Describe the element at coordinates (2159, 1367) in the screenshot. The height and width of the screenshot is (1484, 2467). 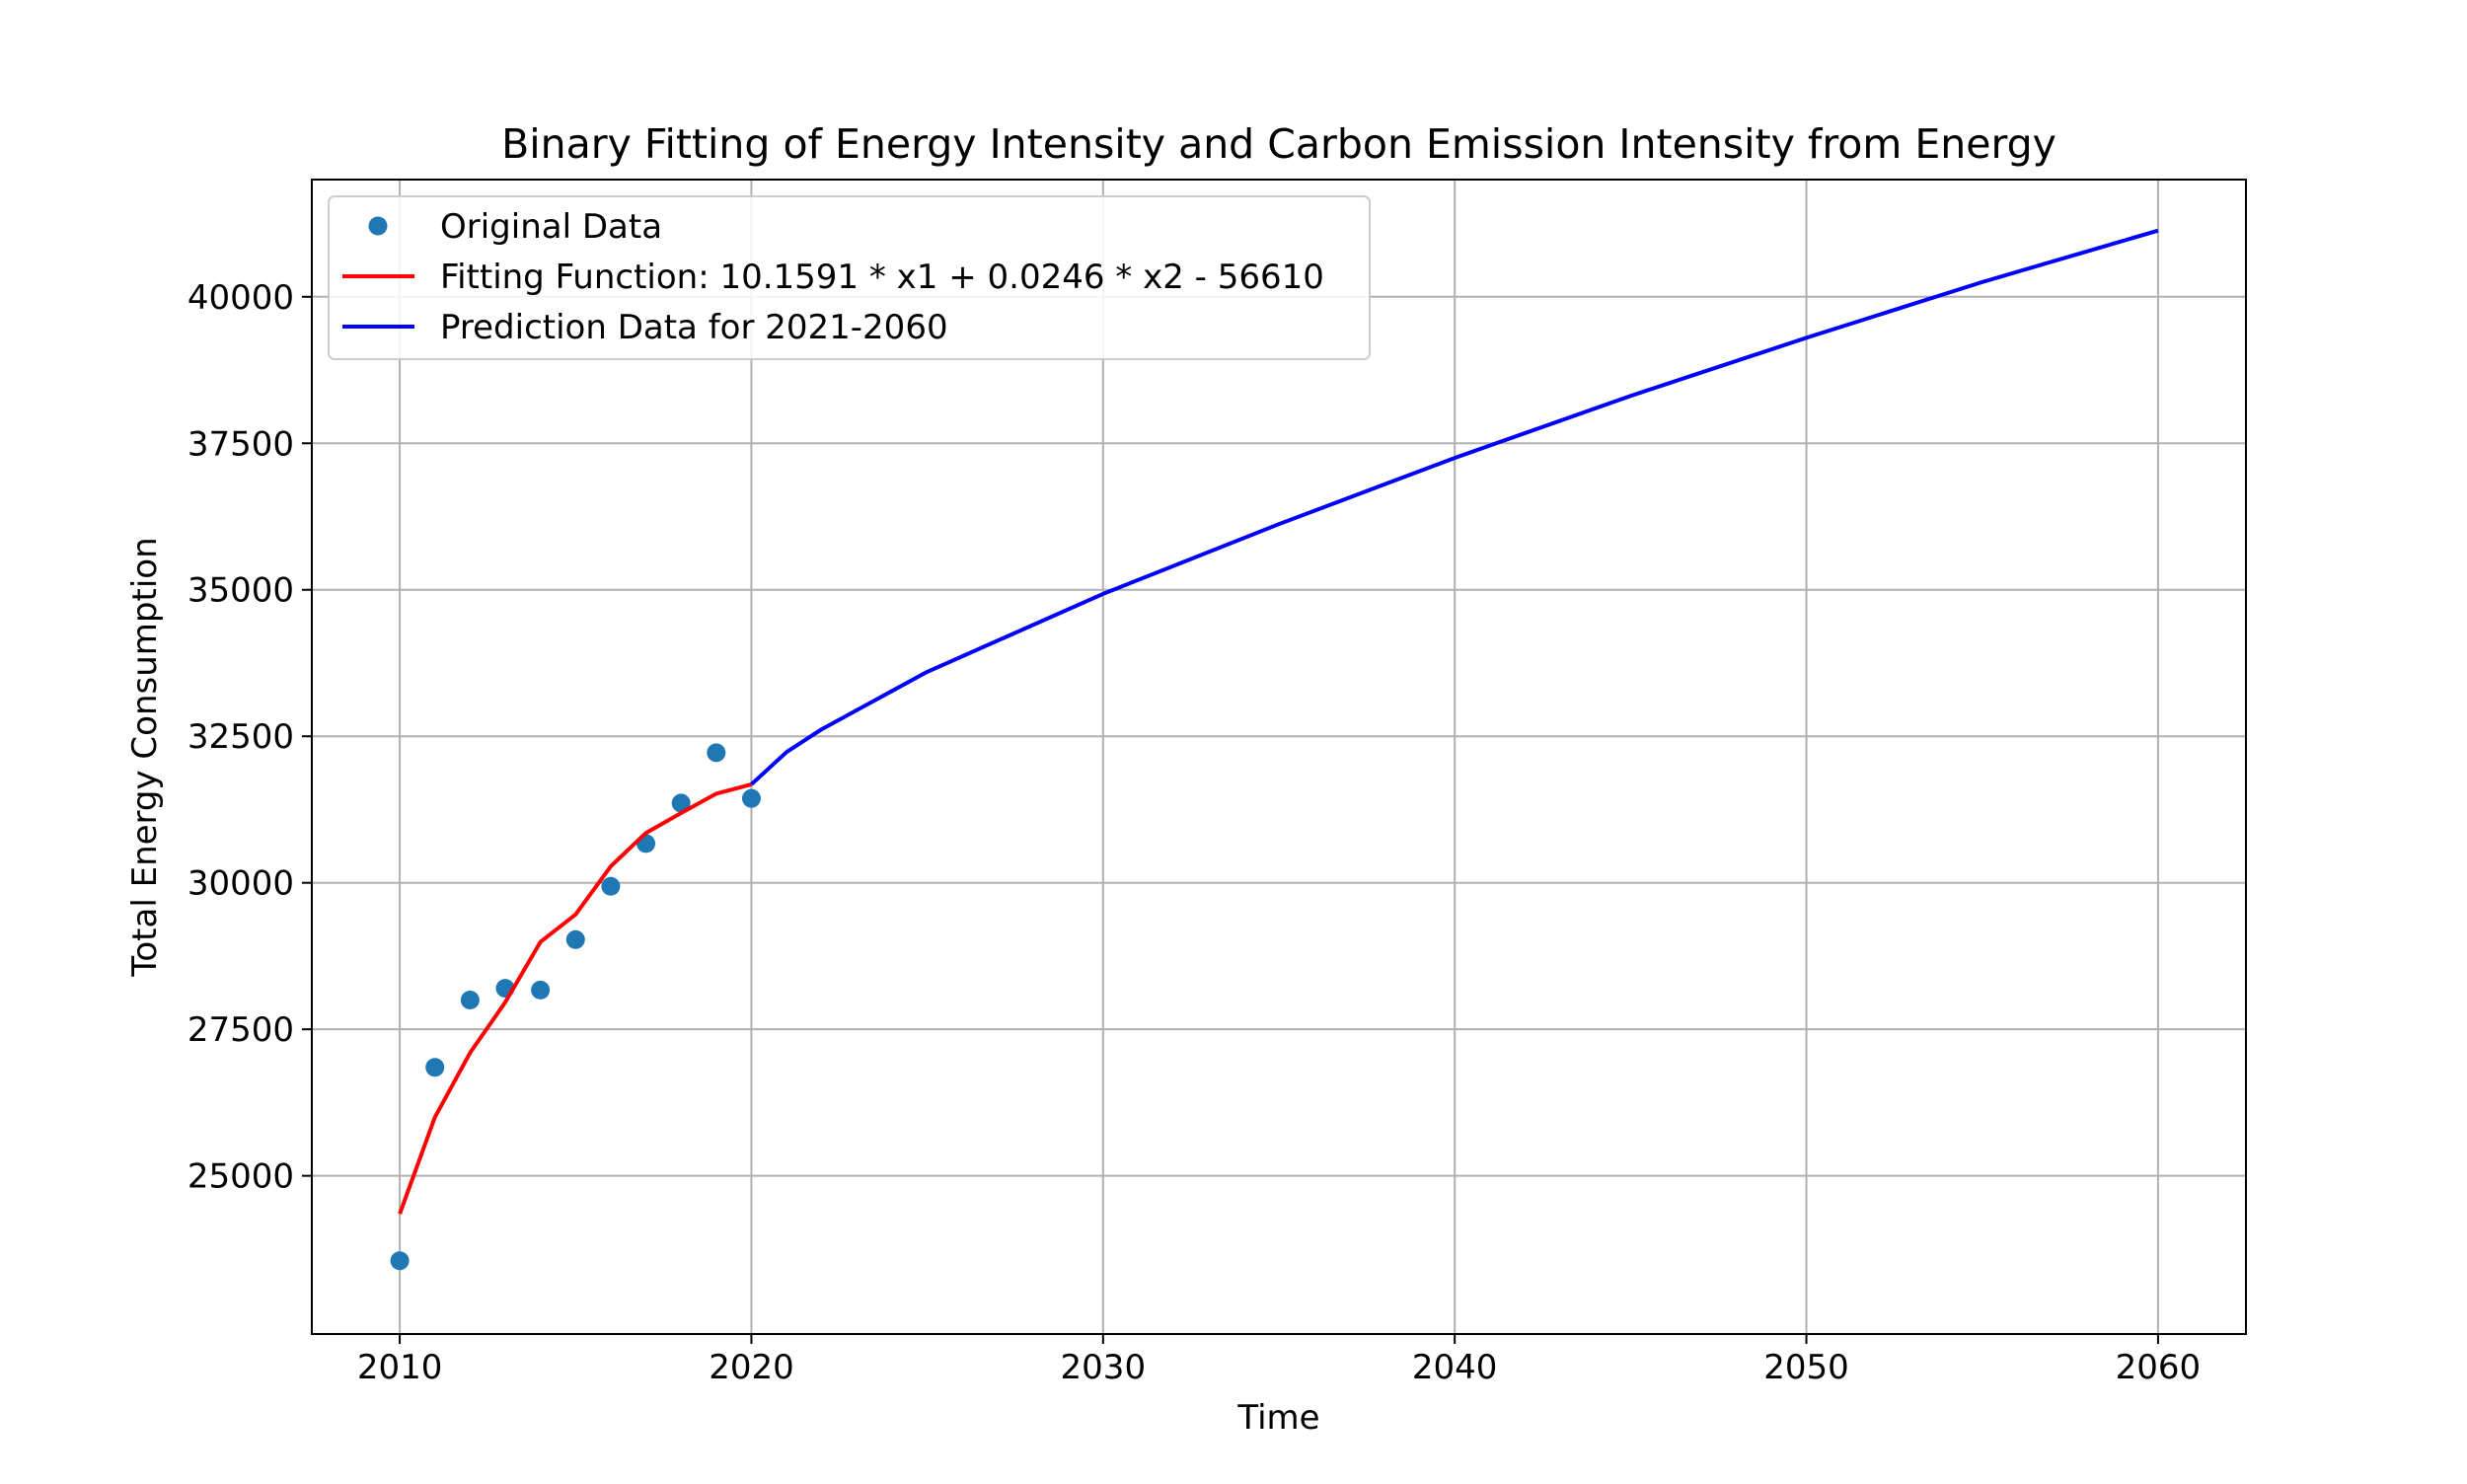
I see `x-tick-label: 2060` at that location.